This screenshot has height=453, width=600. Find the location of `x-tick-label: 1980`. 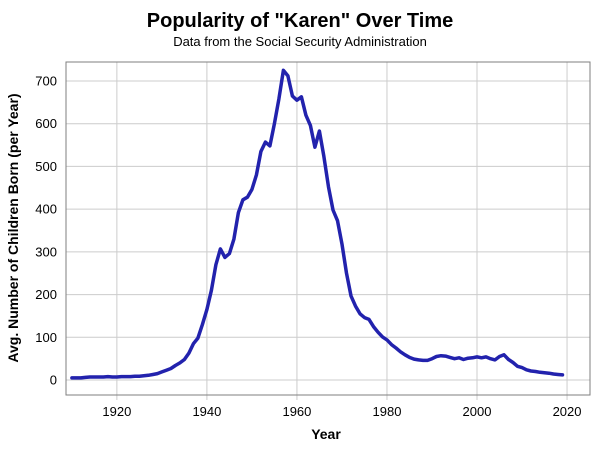

x-tick-label: 1980 is located at coordinates (387, 411).